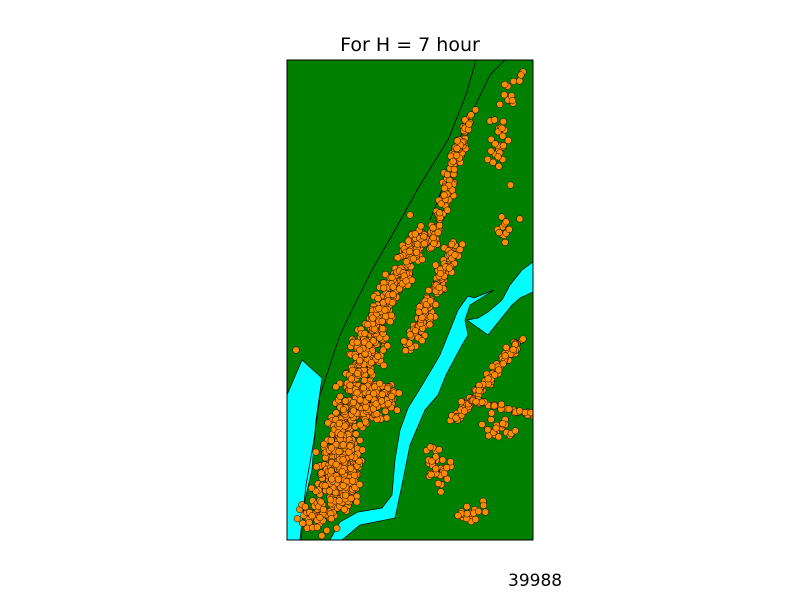  What do you see at coordinates (412, 414) in the screenshot?
I see `east-river` at bounding box center [412, 414].